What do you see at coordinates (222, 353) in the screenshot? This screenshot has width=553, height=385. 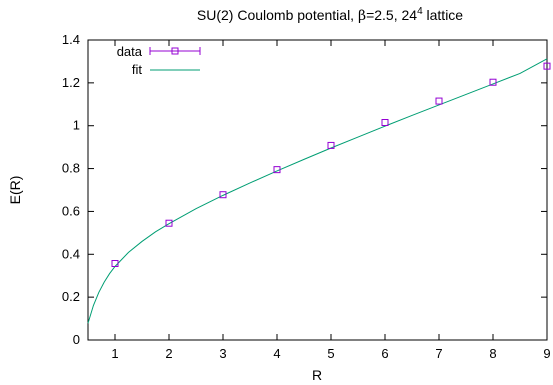 I see `x-tick-label: 3` at bounding box center [222, 353].